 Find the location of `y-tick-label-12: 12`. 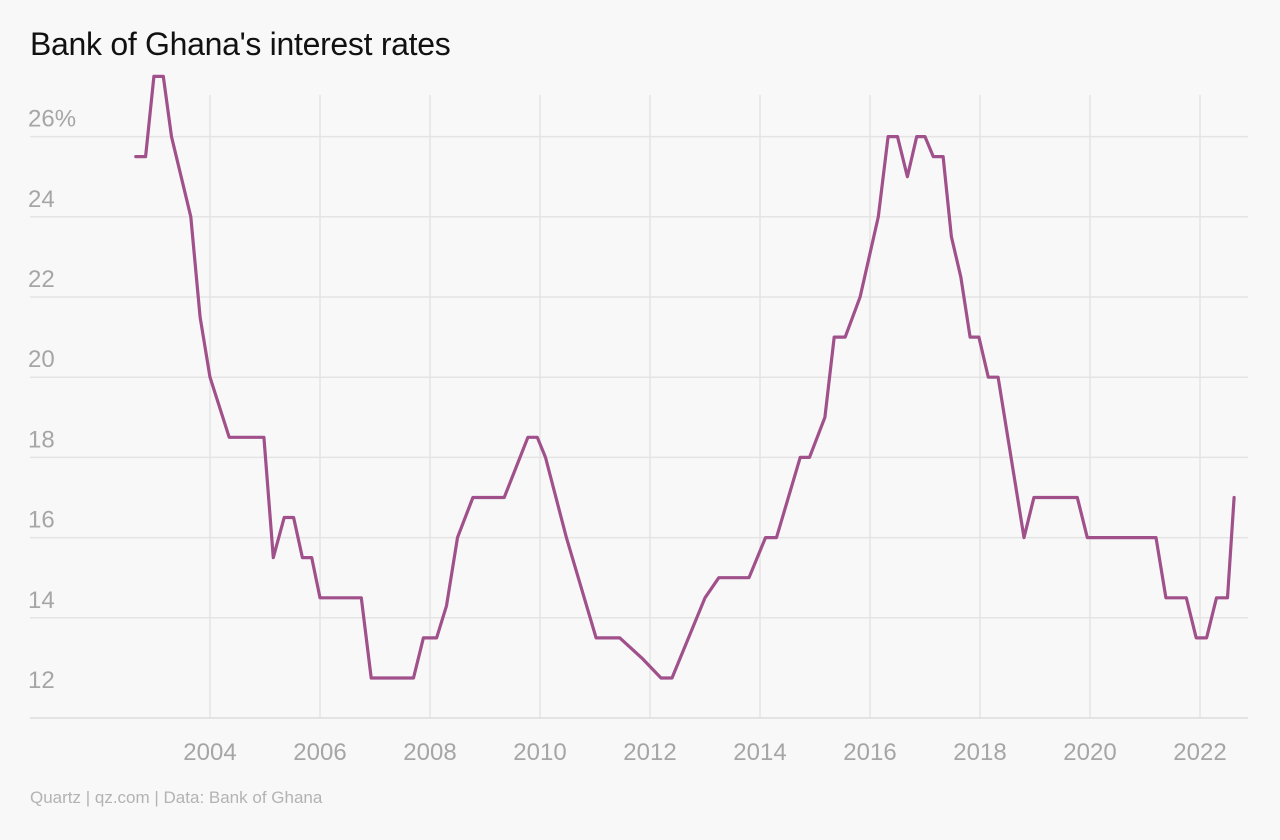

y-tick-label-12: 12 is located at coordinates (41, 680).